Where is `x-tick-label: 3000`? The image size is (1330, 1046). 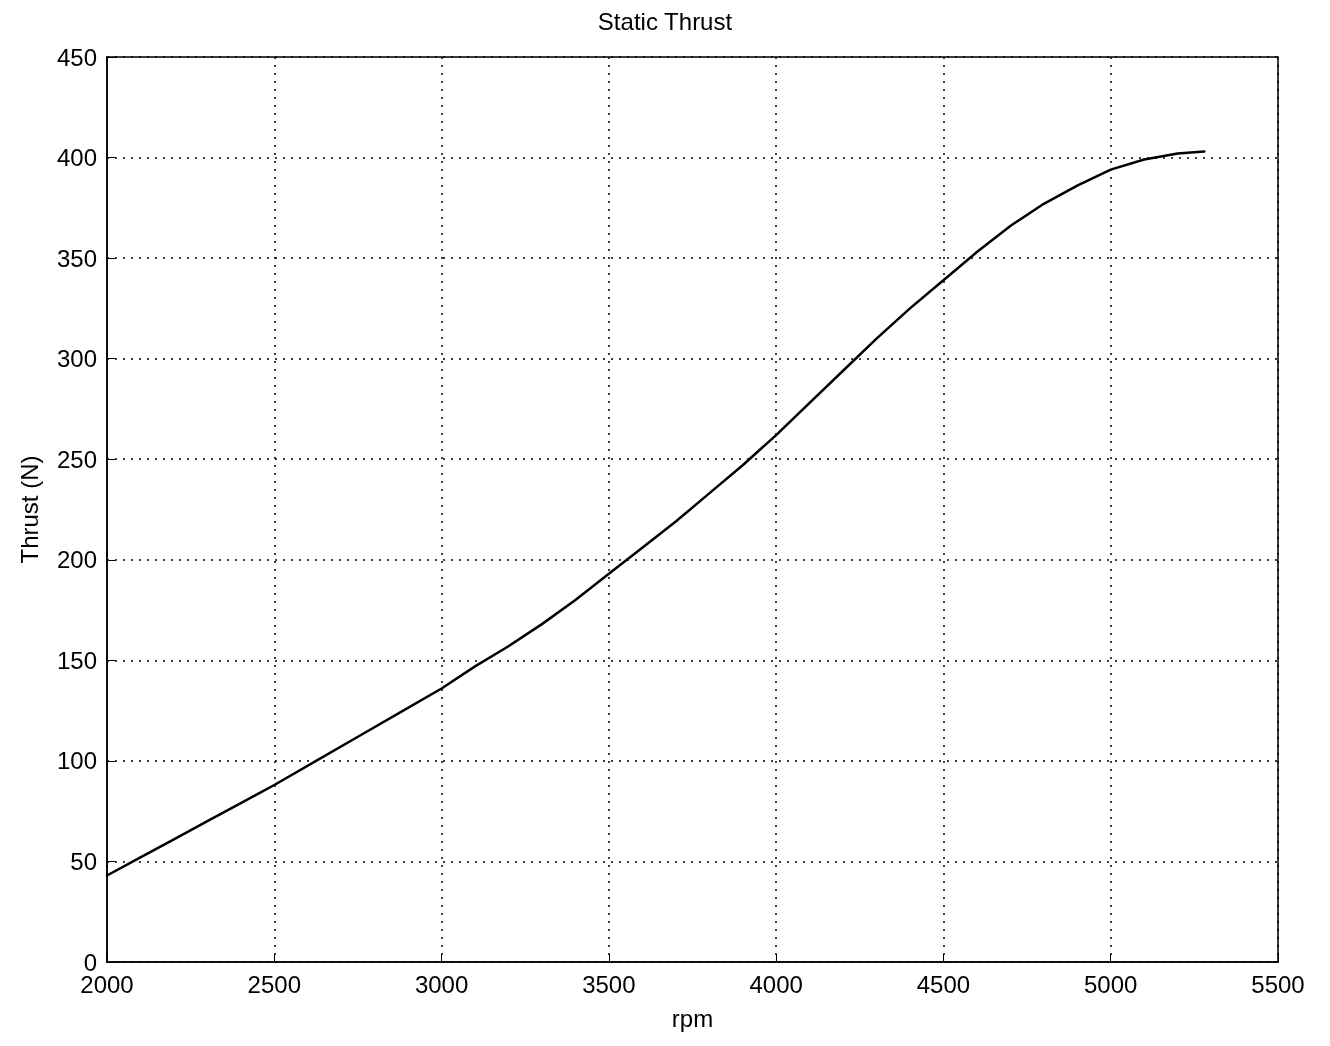
x-tick-label: 3000 is located at coordinates (441, 984).